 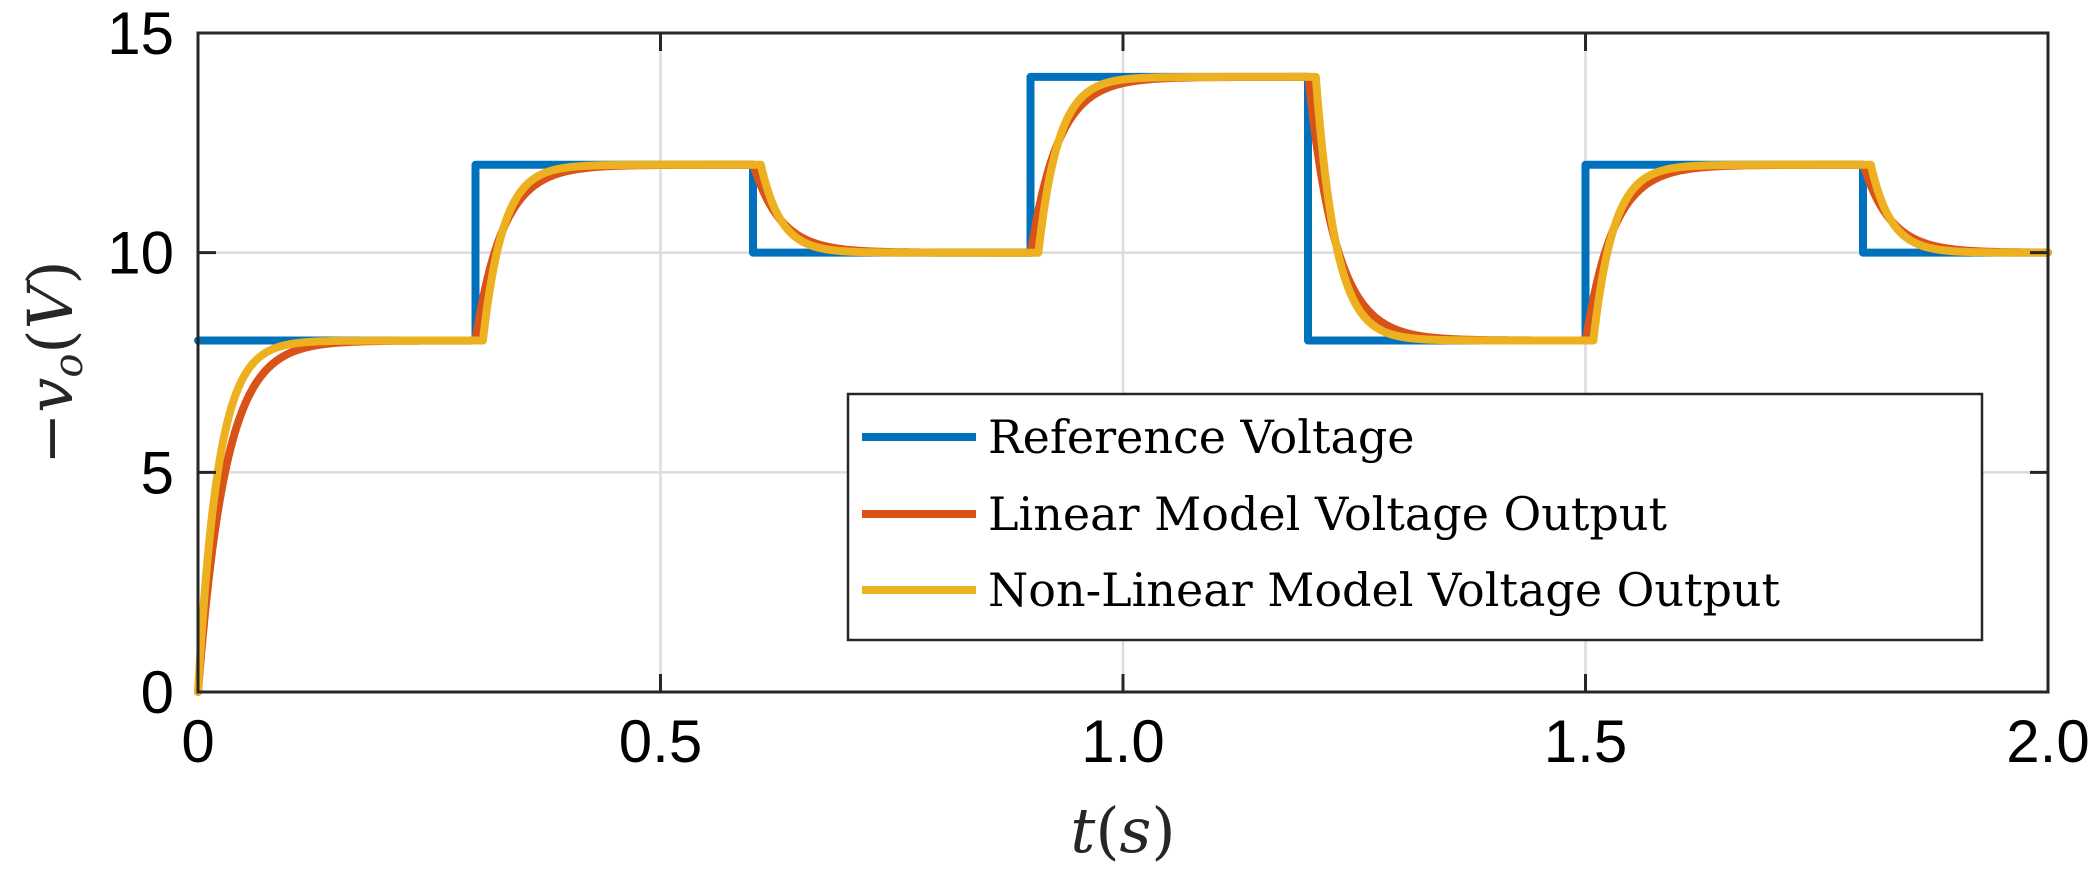 I want to click on x-tick-label: 0.5, so click(x=660, y=741).